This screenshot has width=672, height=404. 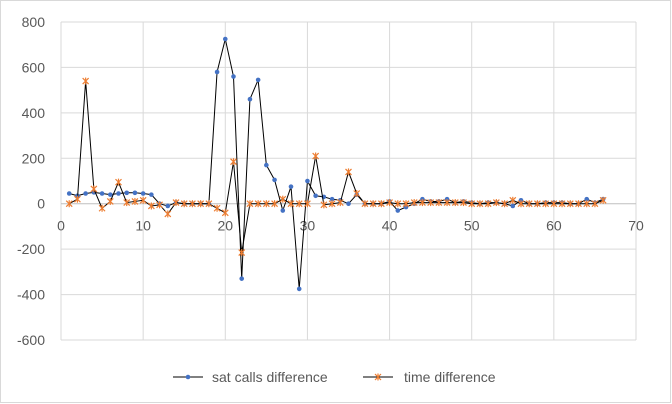 I want to click on x-tick-label: 50, so click(x=472, y=226).